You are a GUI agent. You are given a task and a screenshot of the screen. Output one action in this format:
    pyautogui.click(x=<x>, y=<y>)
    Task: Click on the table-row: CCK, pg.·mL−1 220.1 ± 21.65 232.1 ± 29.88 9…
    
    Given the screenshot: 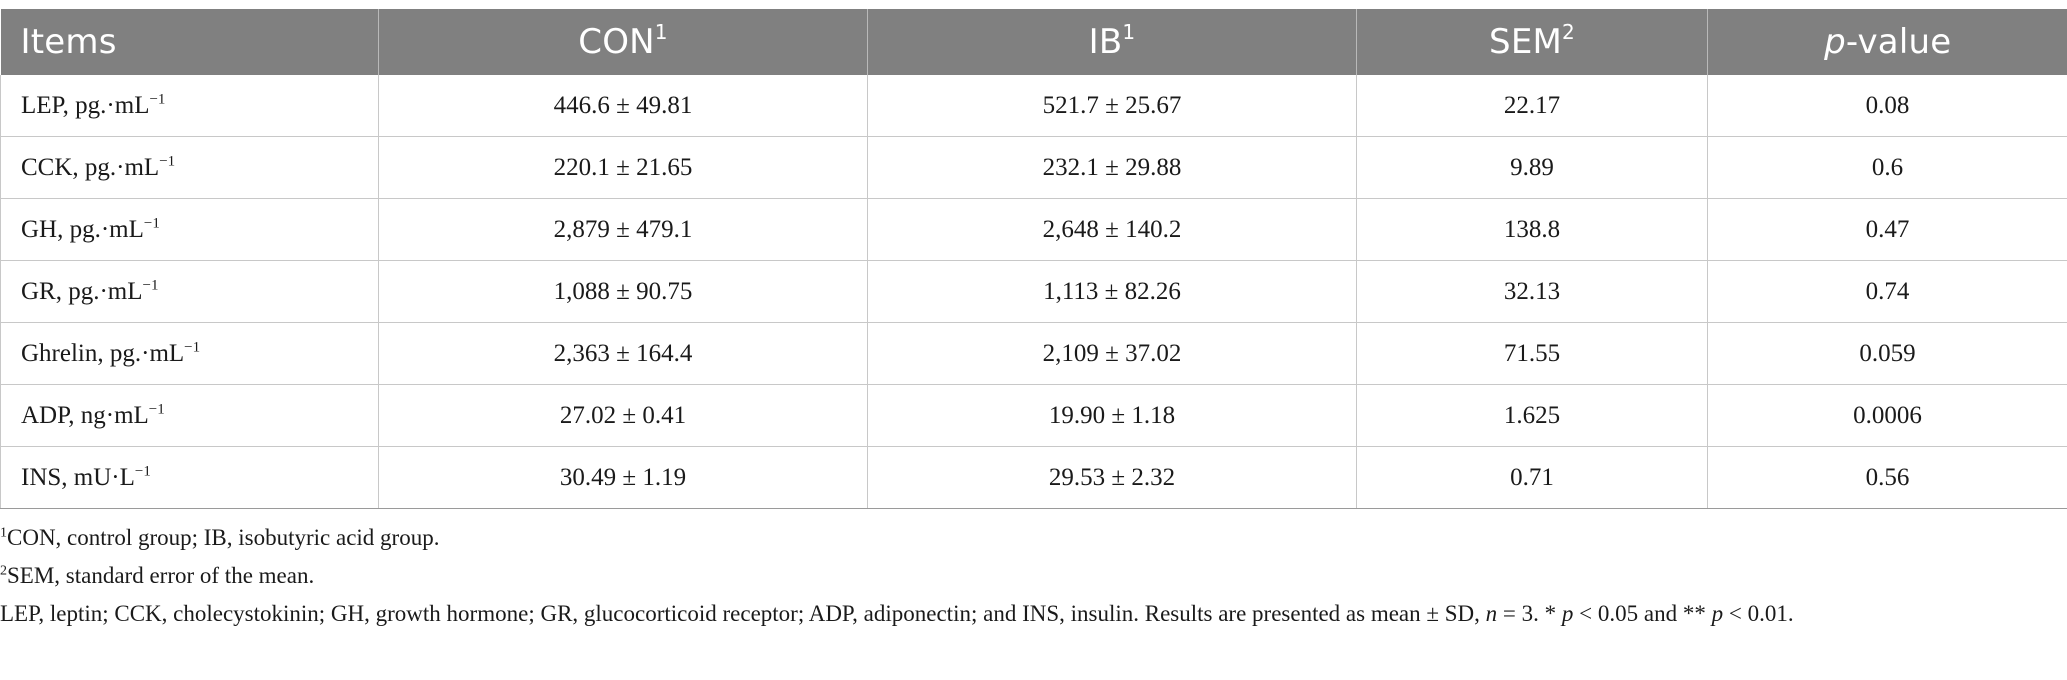 What is the action you would take?
    pyautogui.click(x=1033, y=167)
    